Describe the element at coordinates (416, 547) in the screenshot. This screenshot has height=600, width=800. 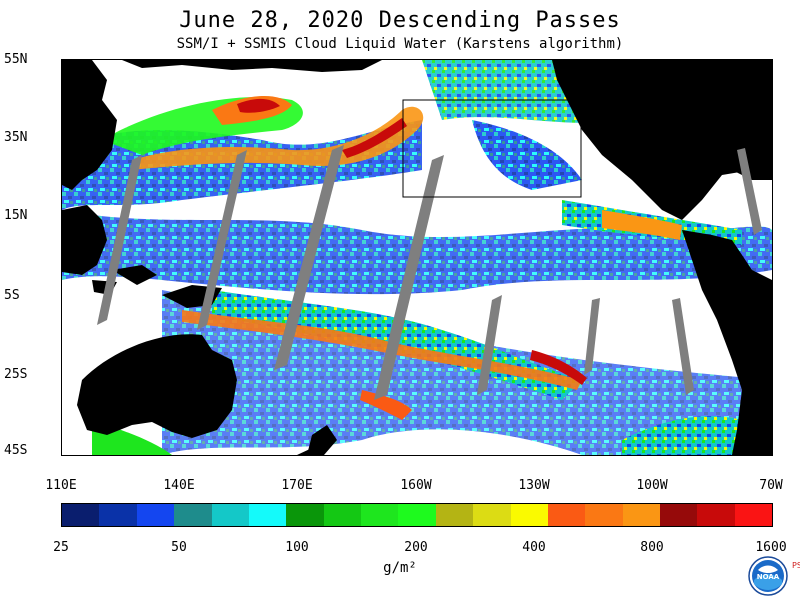
I see `colorbar-tick-200: 200` at that location.